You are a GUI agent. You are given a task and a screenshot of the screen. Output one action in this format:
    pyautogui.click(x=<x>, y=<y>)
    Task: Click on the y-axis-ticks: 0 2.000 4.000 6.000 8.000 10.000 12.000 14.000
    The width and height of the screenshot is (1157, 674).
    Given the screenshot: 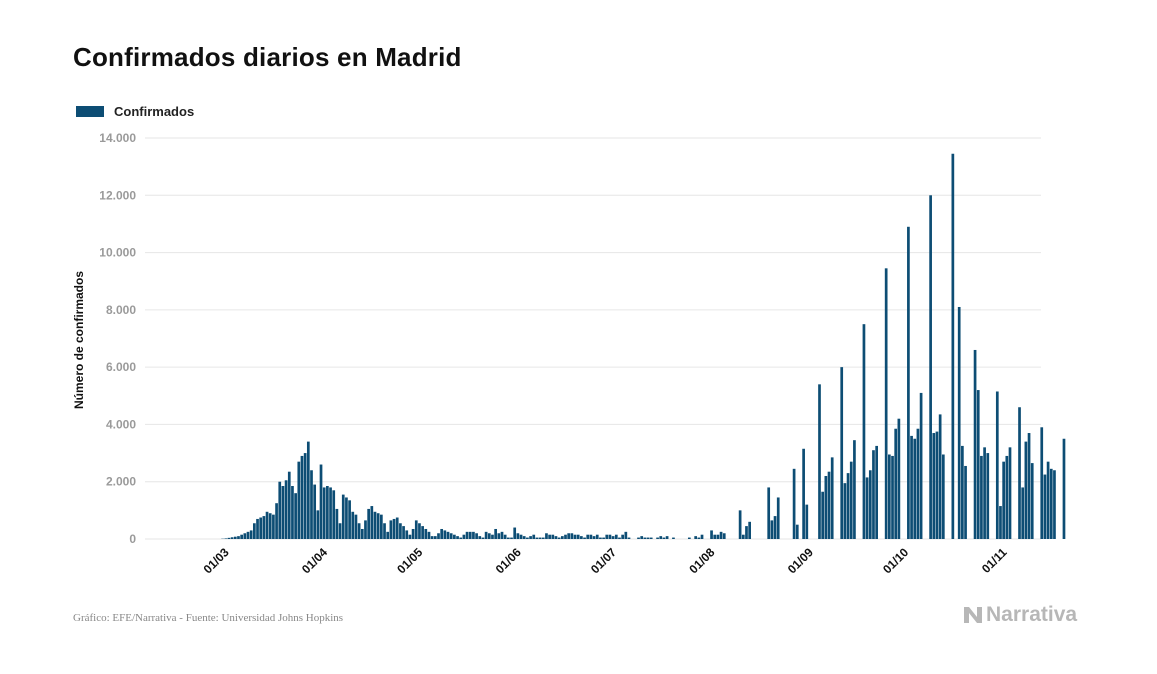 What is the action you would take?
    pyautogui.click(x=117, y=338)
    